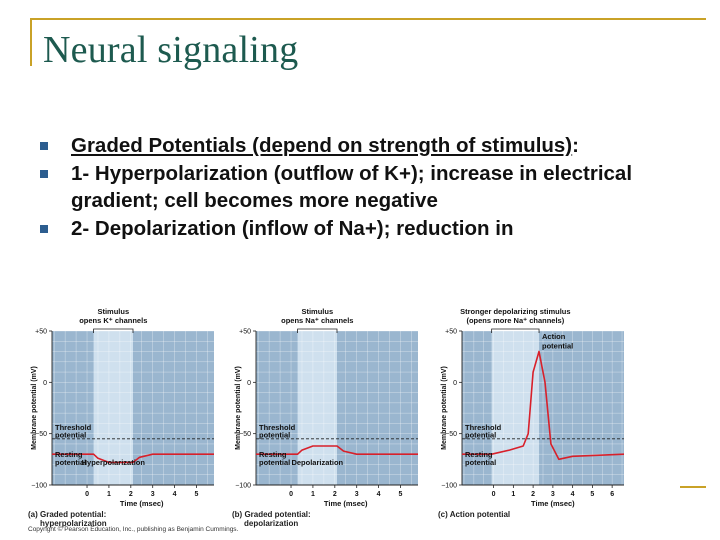 The height and width of the screenshot is (540, 720). Describe the element at coordinates (31, 42) in the screenshot. I see `title-frame-left-line` at that location.